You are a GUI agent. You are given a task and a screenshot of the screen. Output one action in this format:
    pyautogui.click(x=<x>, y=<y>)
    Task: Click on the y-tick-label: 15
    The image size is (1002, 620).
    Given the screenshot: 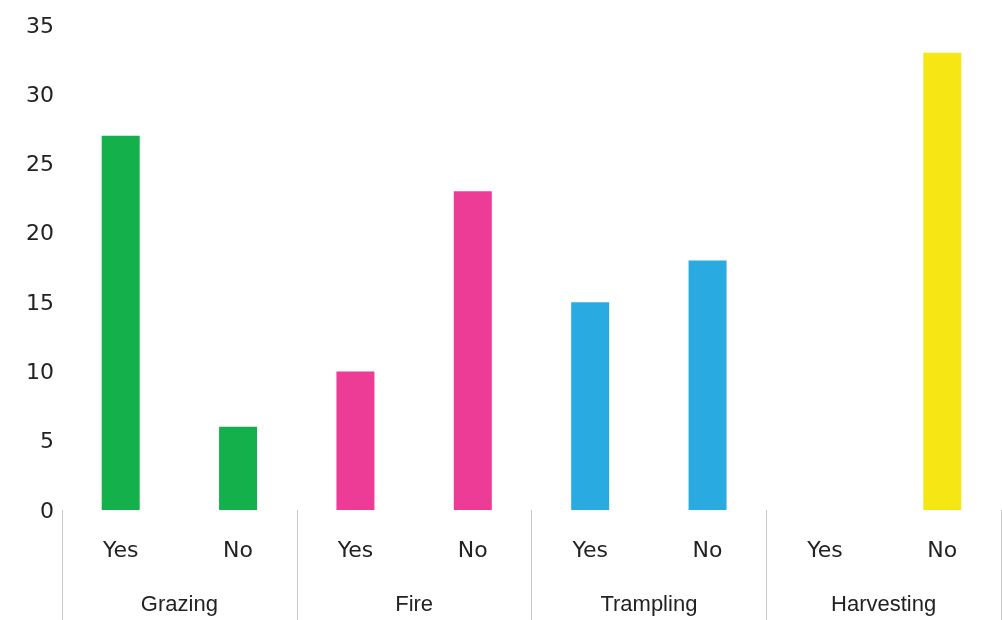 What is the action you would take?
    pyautogui.click(x=40, y=302)
    